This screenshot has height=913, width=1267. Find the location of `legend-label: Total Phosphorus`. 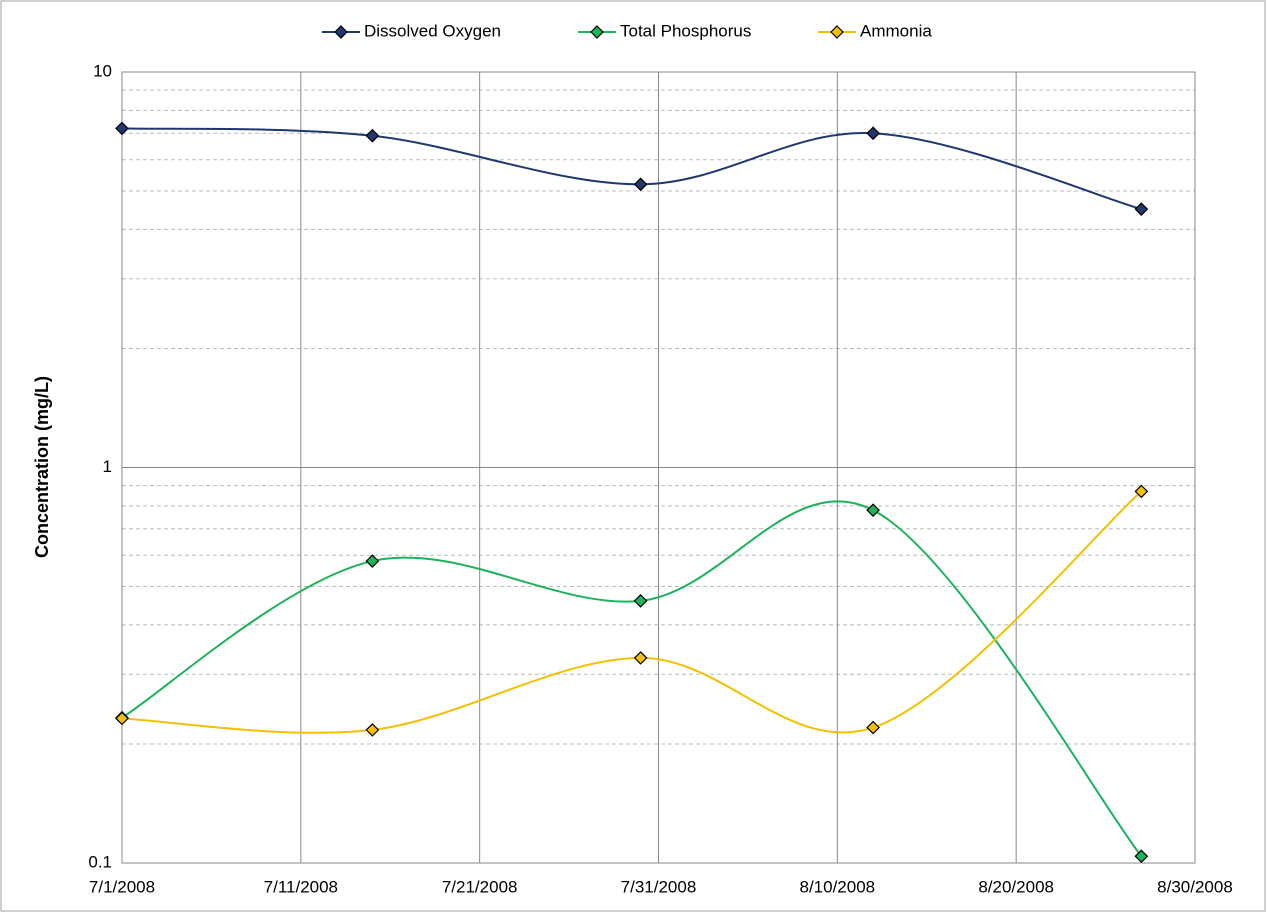

legend-label: Total Phosphorus is located at coordinates (685, 30).